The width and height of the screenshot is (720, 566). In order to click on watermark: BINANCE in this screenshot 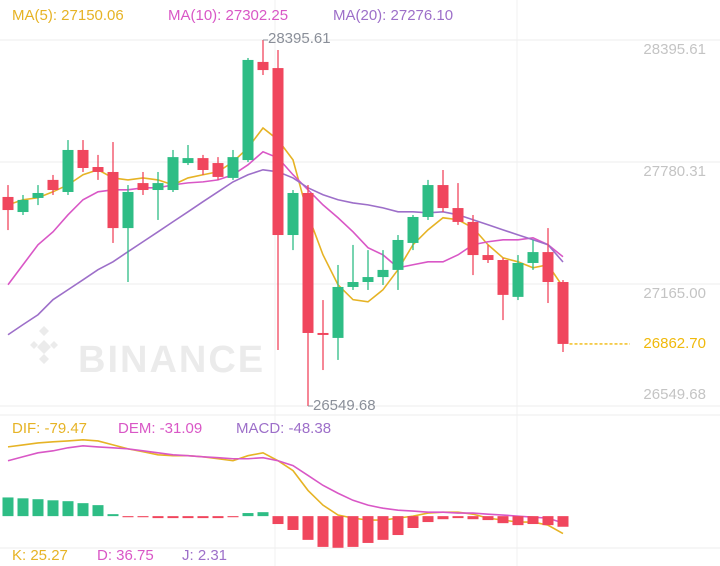, I will do `click(171, 360)`.